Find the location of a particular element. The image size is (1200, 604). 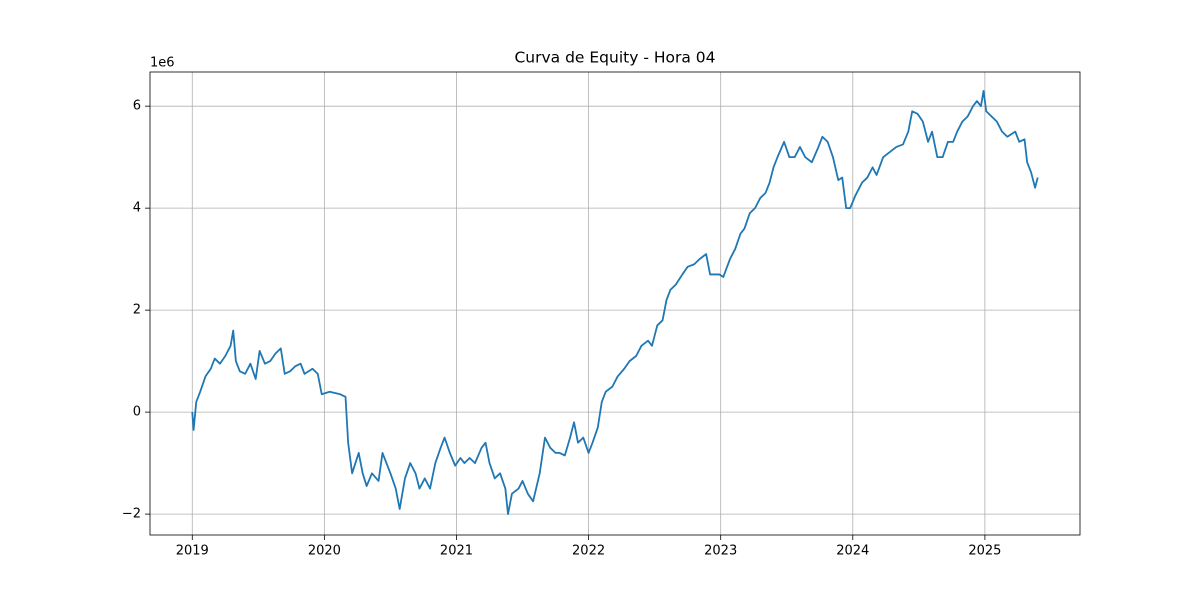

y-offset-label: 1e6 is located at coordinates (162, 63).